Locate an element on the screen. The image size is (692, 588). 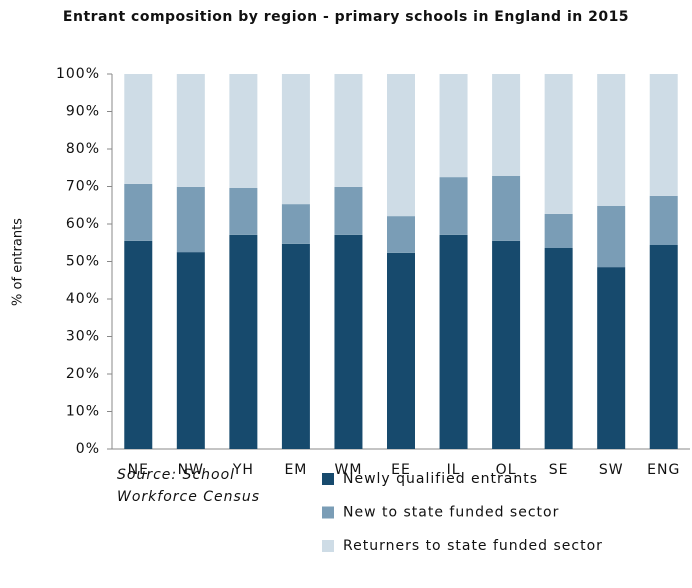
y-axis-label: % of entrants is located at coordinates (18, 262).